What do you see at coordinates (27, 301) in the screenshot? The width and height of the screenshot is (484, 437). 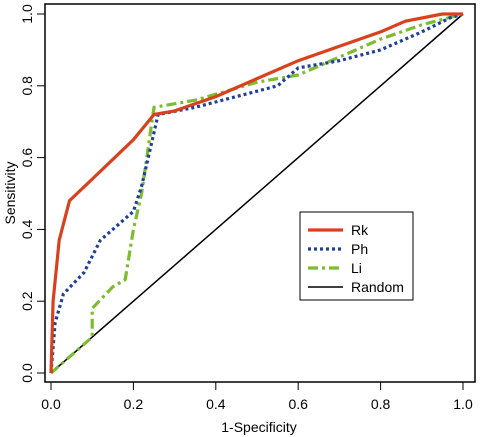 I see `y-tick-label: 0.2` at bounding box center [27, 301].